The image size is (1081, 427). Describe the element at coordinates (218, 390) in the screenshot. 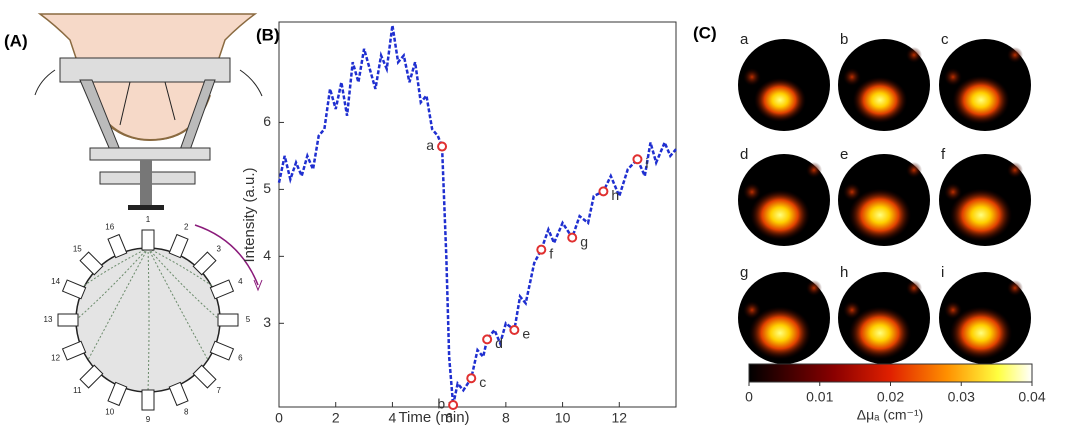

I see `probe-label: 7` at that location.